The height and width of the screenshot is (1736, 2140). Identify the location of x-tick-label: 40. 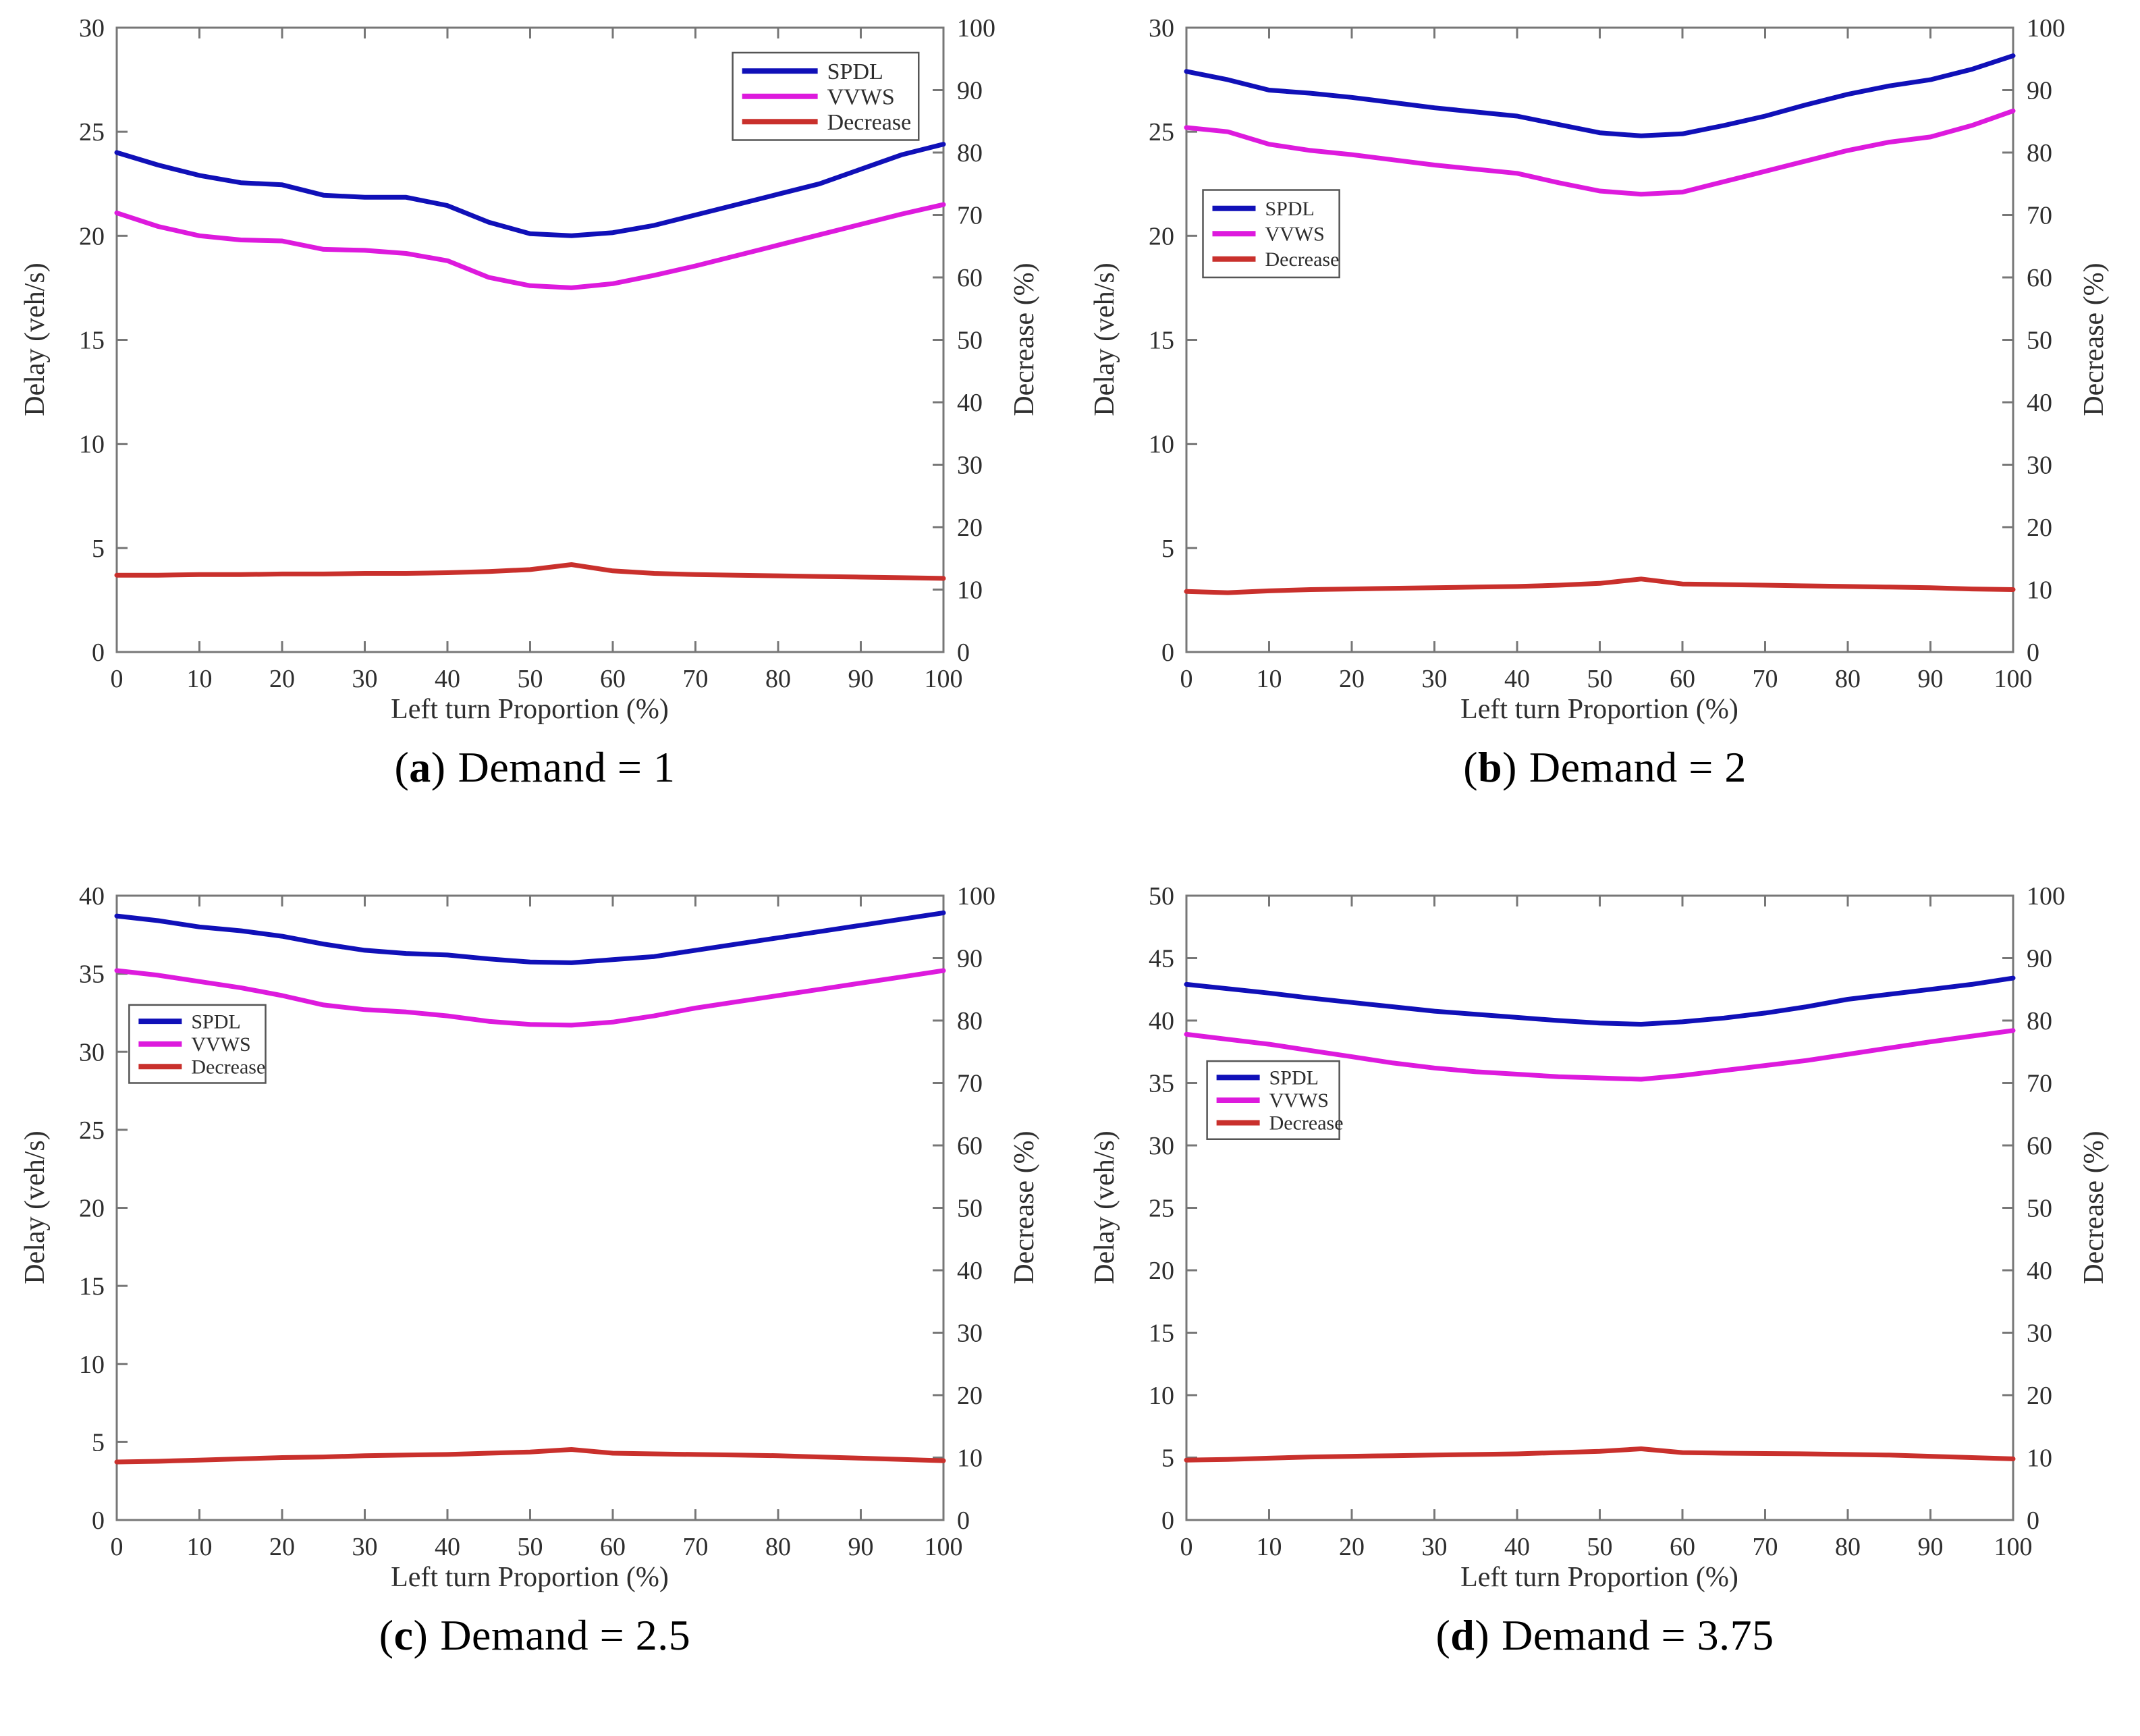
(447, 1547).